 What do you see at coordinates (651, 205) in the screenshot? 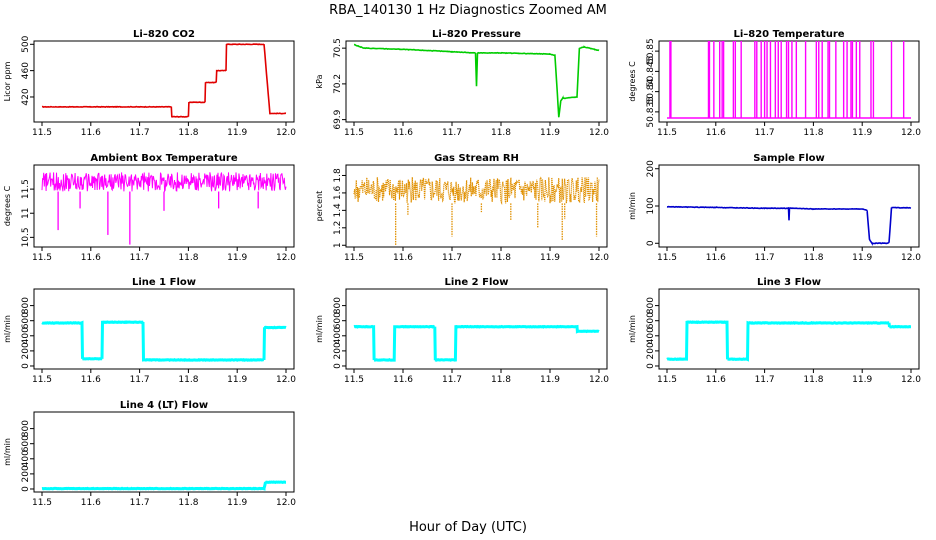
I see `y-tick-label: 100` at bounding box center [651, 205].